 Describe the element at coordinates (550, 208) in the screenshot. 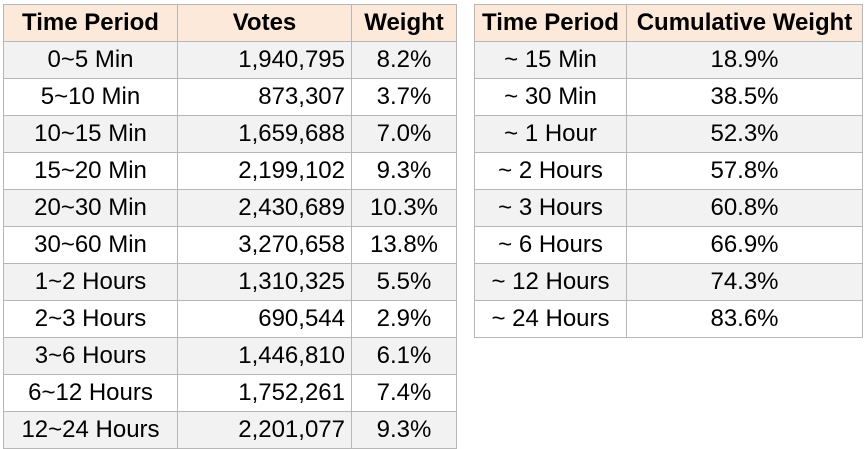

I see `time-period-cell: ~ 3 Hours` at that location.